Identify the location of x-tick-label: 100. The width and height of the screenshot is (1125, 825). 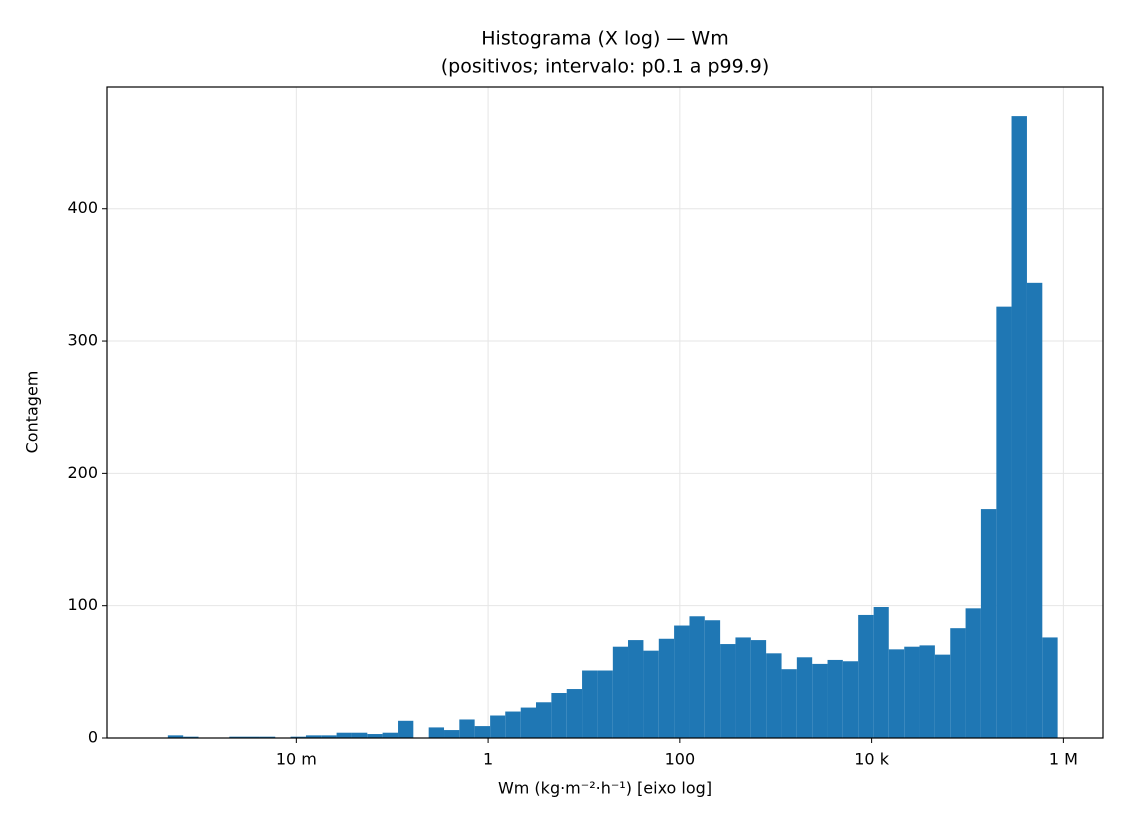
(680, 759).